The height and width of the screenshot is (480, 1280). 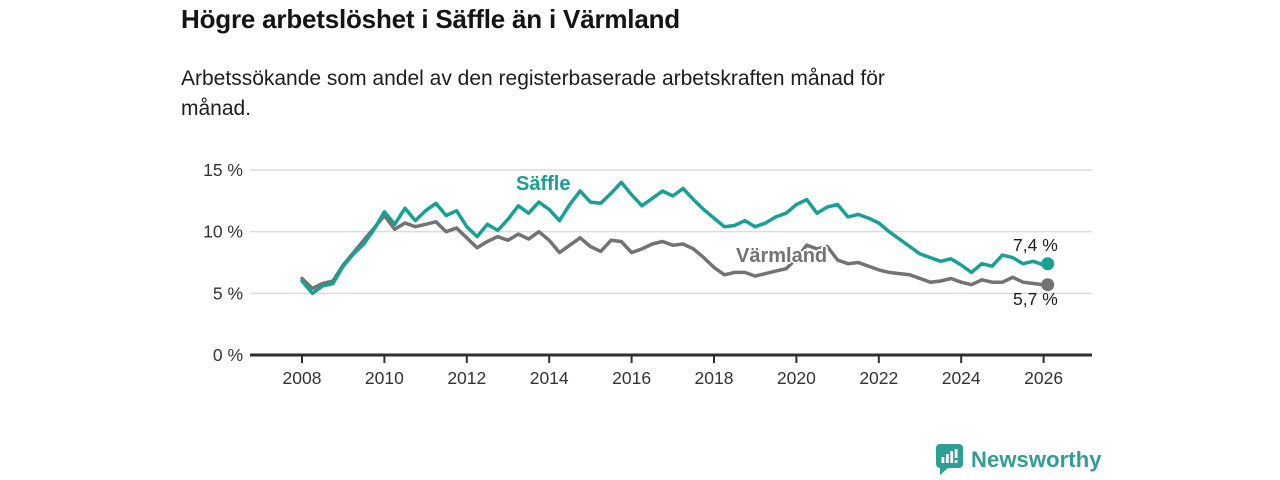 What do you see at coordinates (384, 378) in the screenshot?
I see `x-axis-tick-label: 2010` at bounding box center [384, 378].